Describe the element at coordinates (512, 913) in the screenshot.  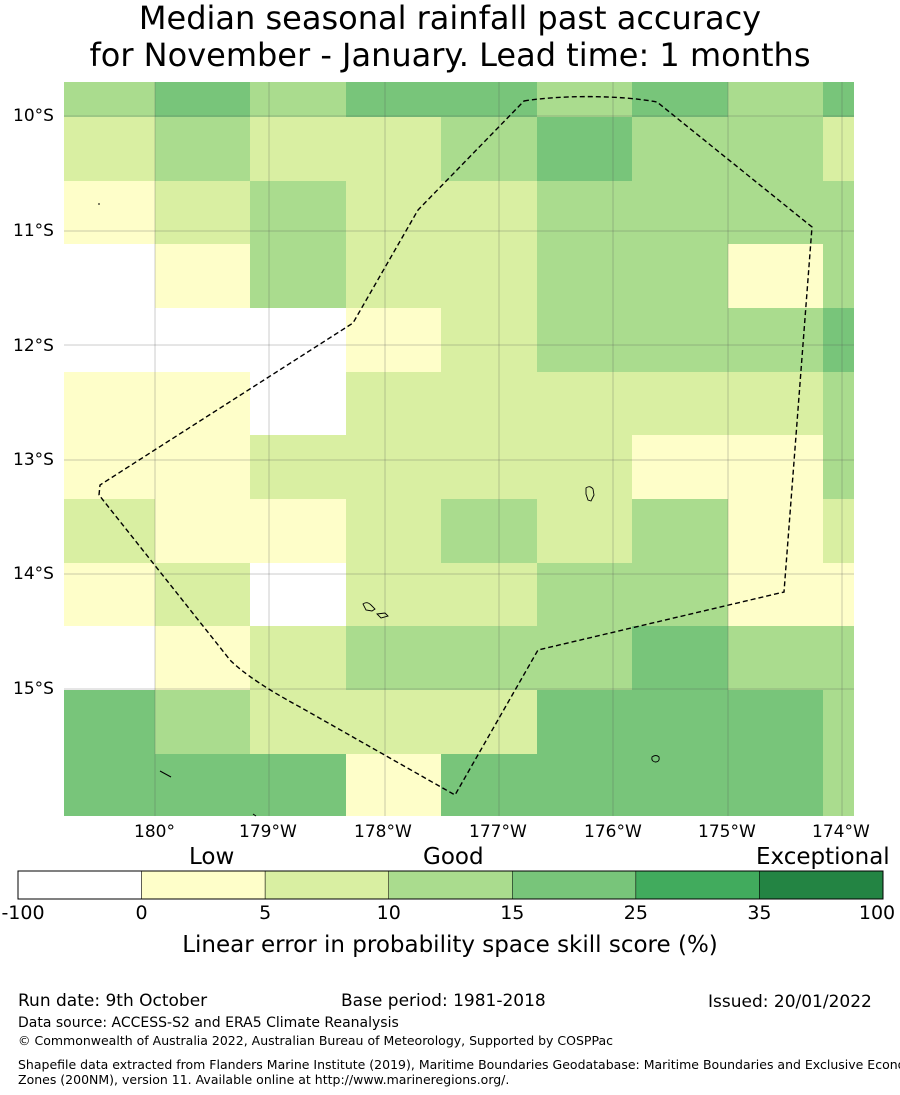
I see `colorbar-tick-label: 15` at that location.